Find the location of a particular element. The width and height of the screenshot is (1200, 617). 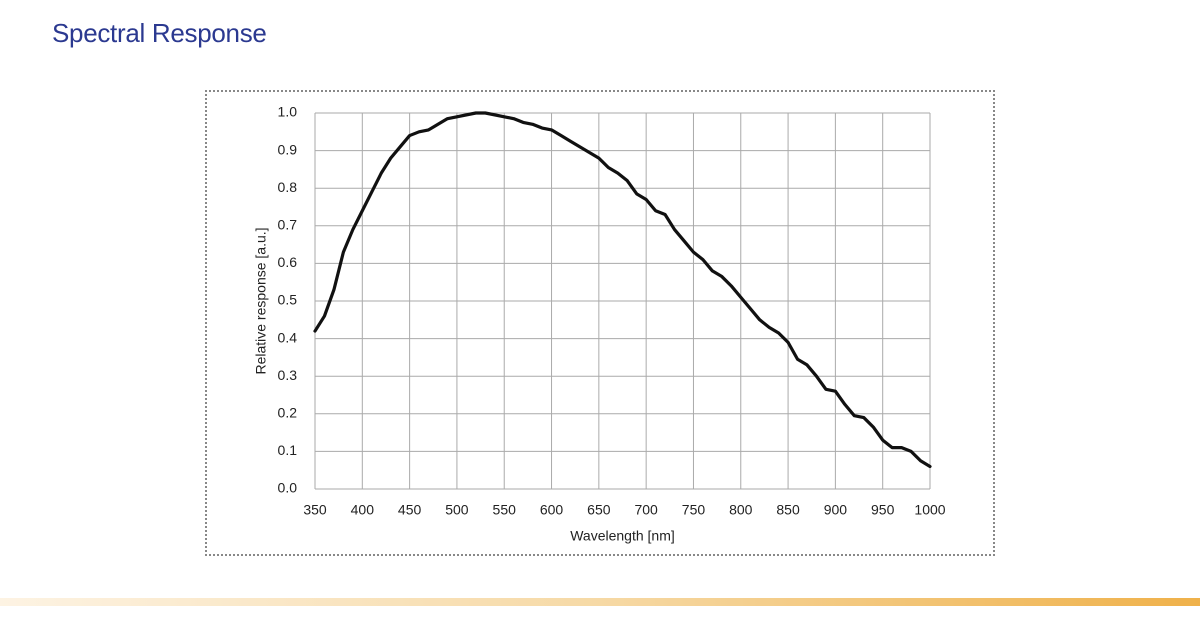

x-tick-label: 500 is located at coordinates (457, 510).